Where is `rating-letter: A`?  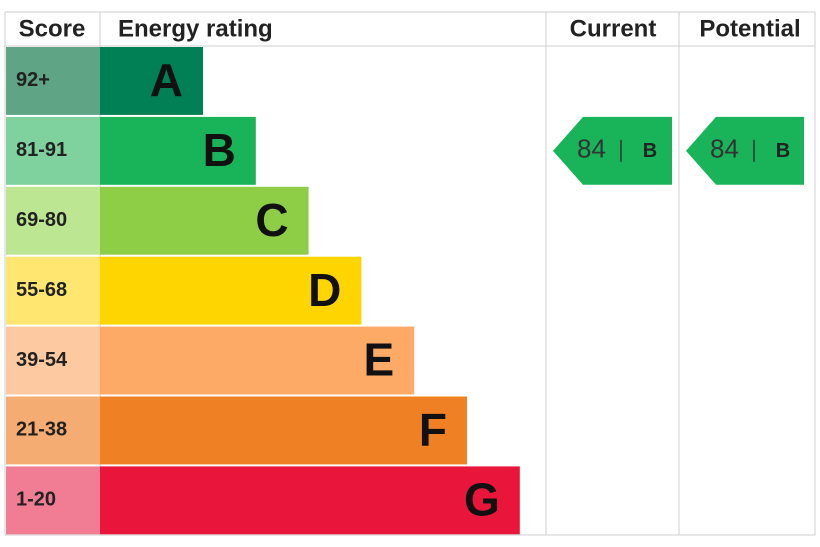
rating-letter: A is located at coordinates (166, 80).